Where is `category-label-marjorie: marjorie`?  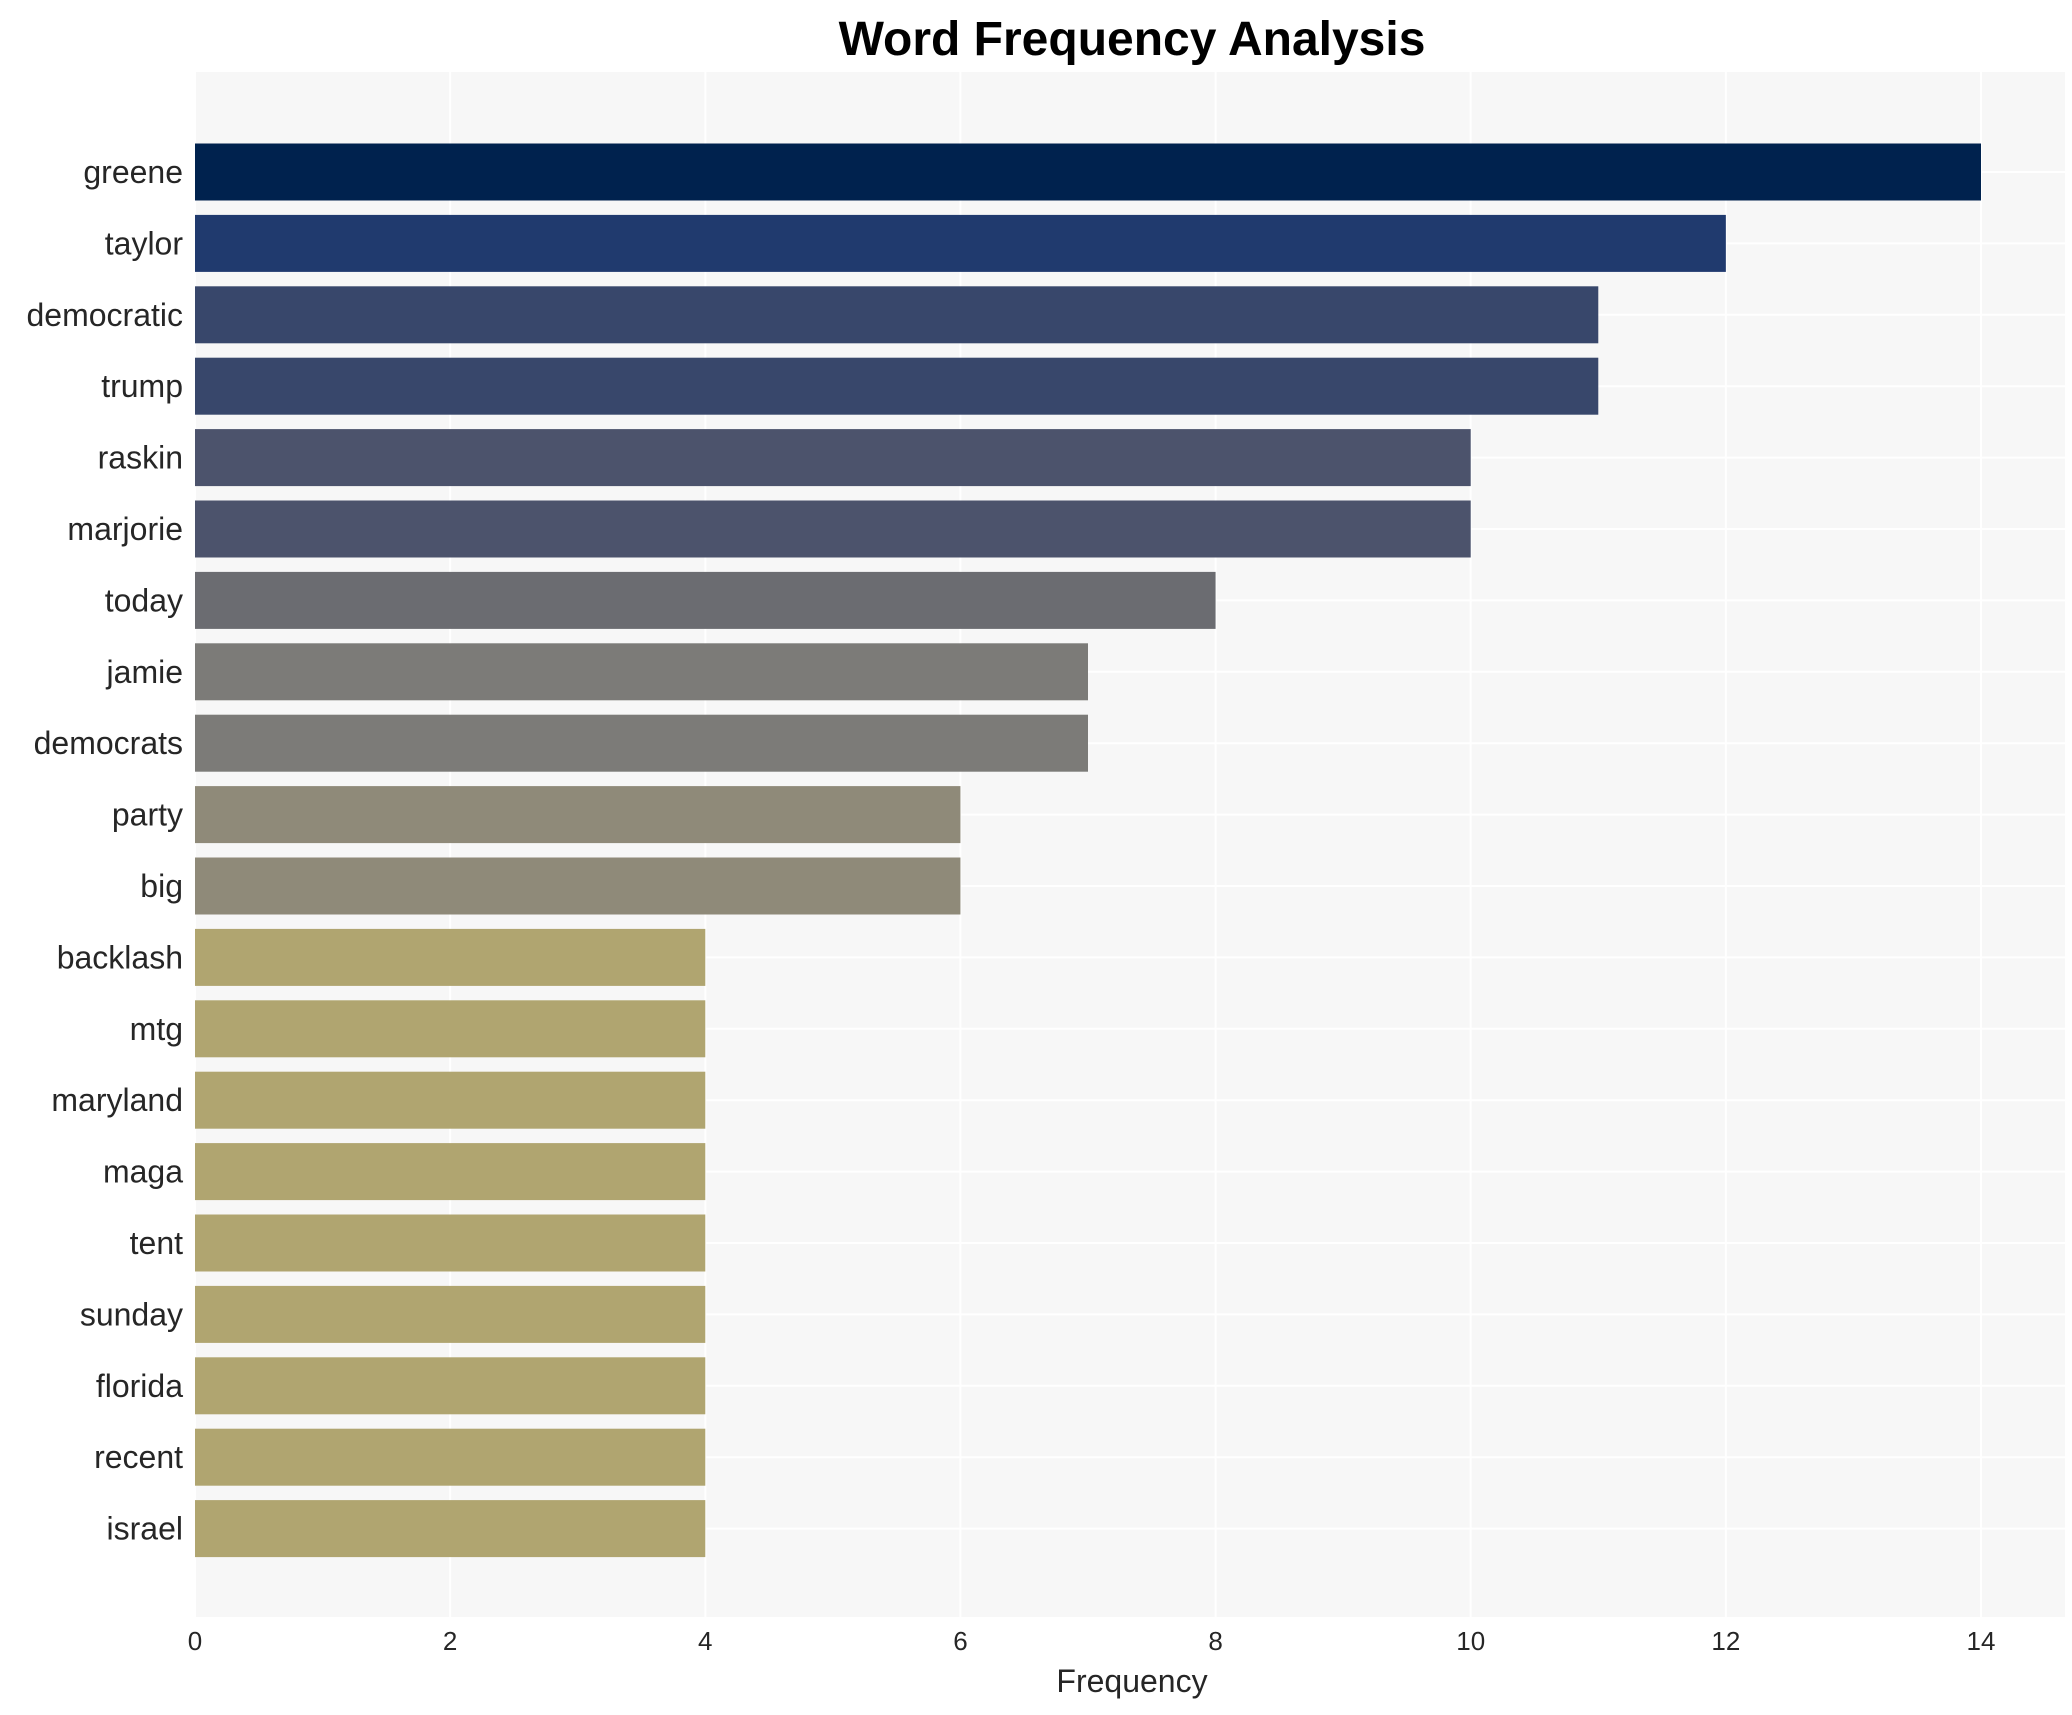 category-label-marjorie: marjorie is located at coordinates (125, 529).